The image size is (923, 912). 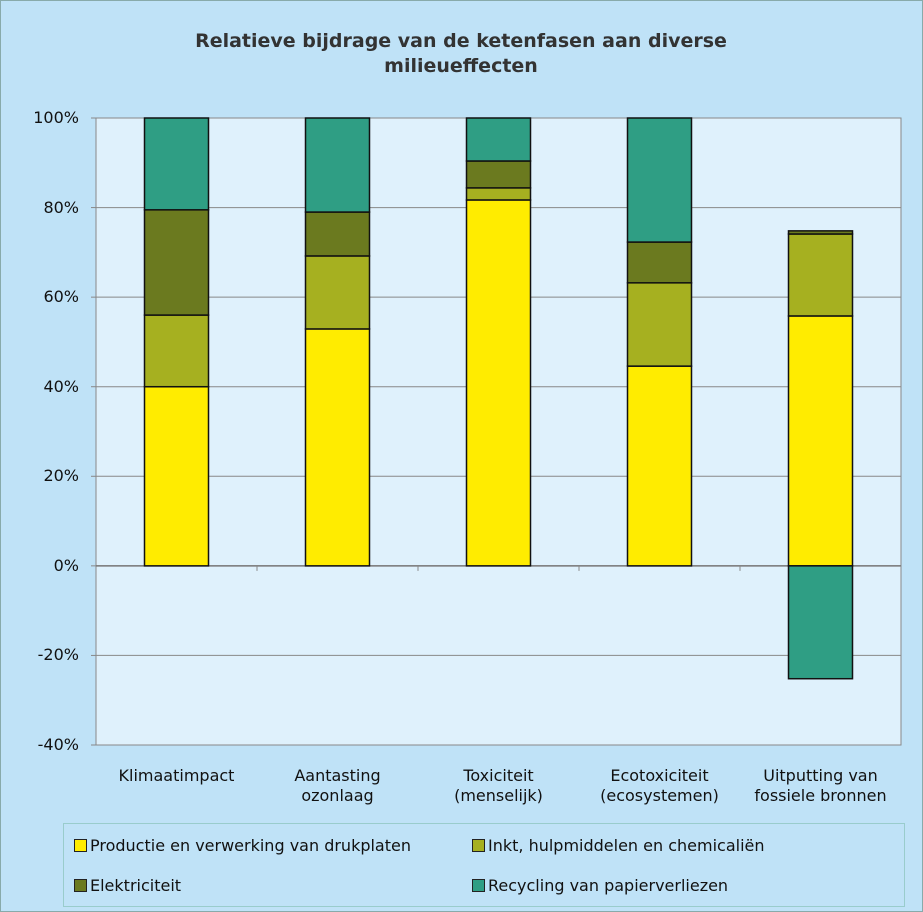 I want to click on y-tick-label: -40%, so click(x=58, y=744).